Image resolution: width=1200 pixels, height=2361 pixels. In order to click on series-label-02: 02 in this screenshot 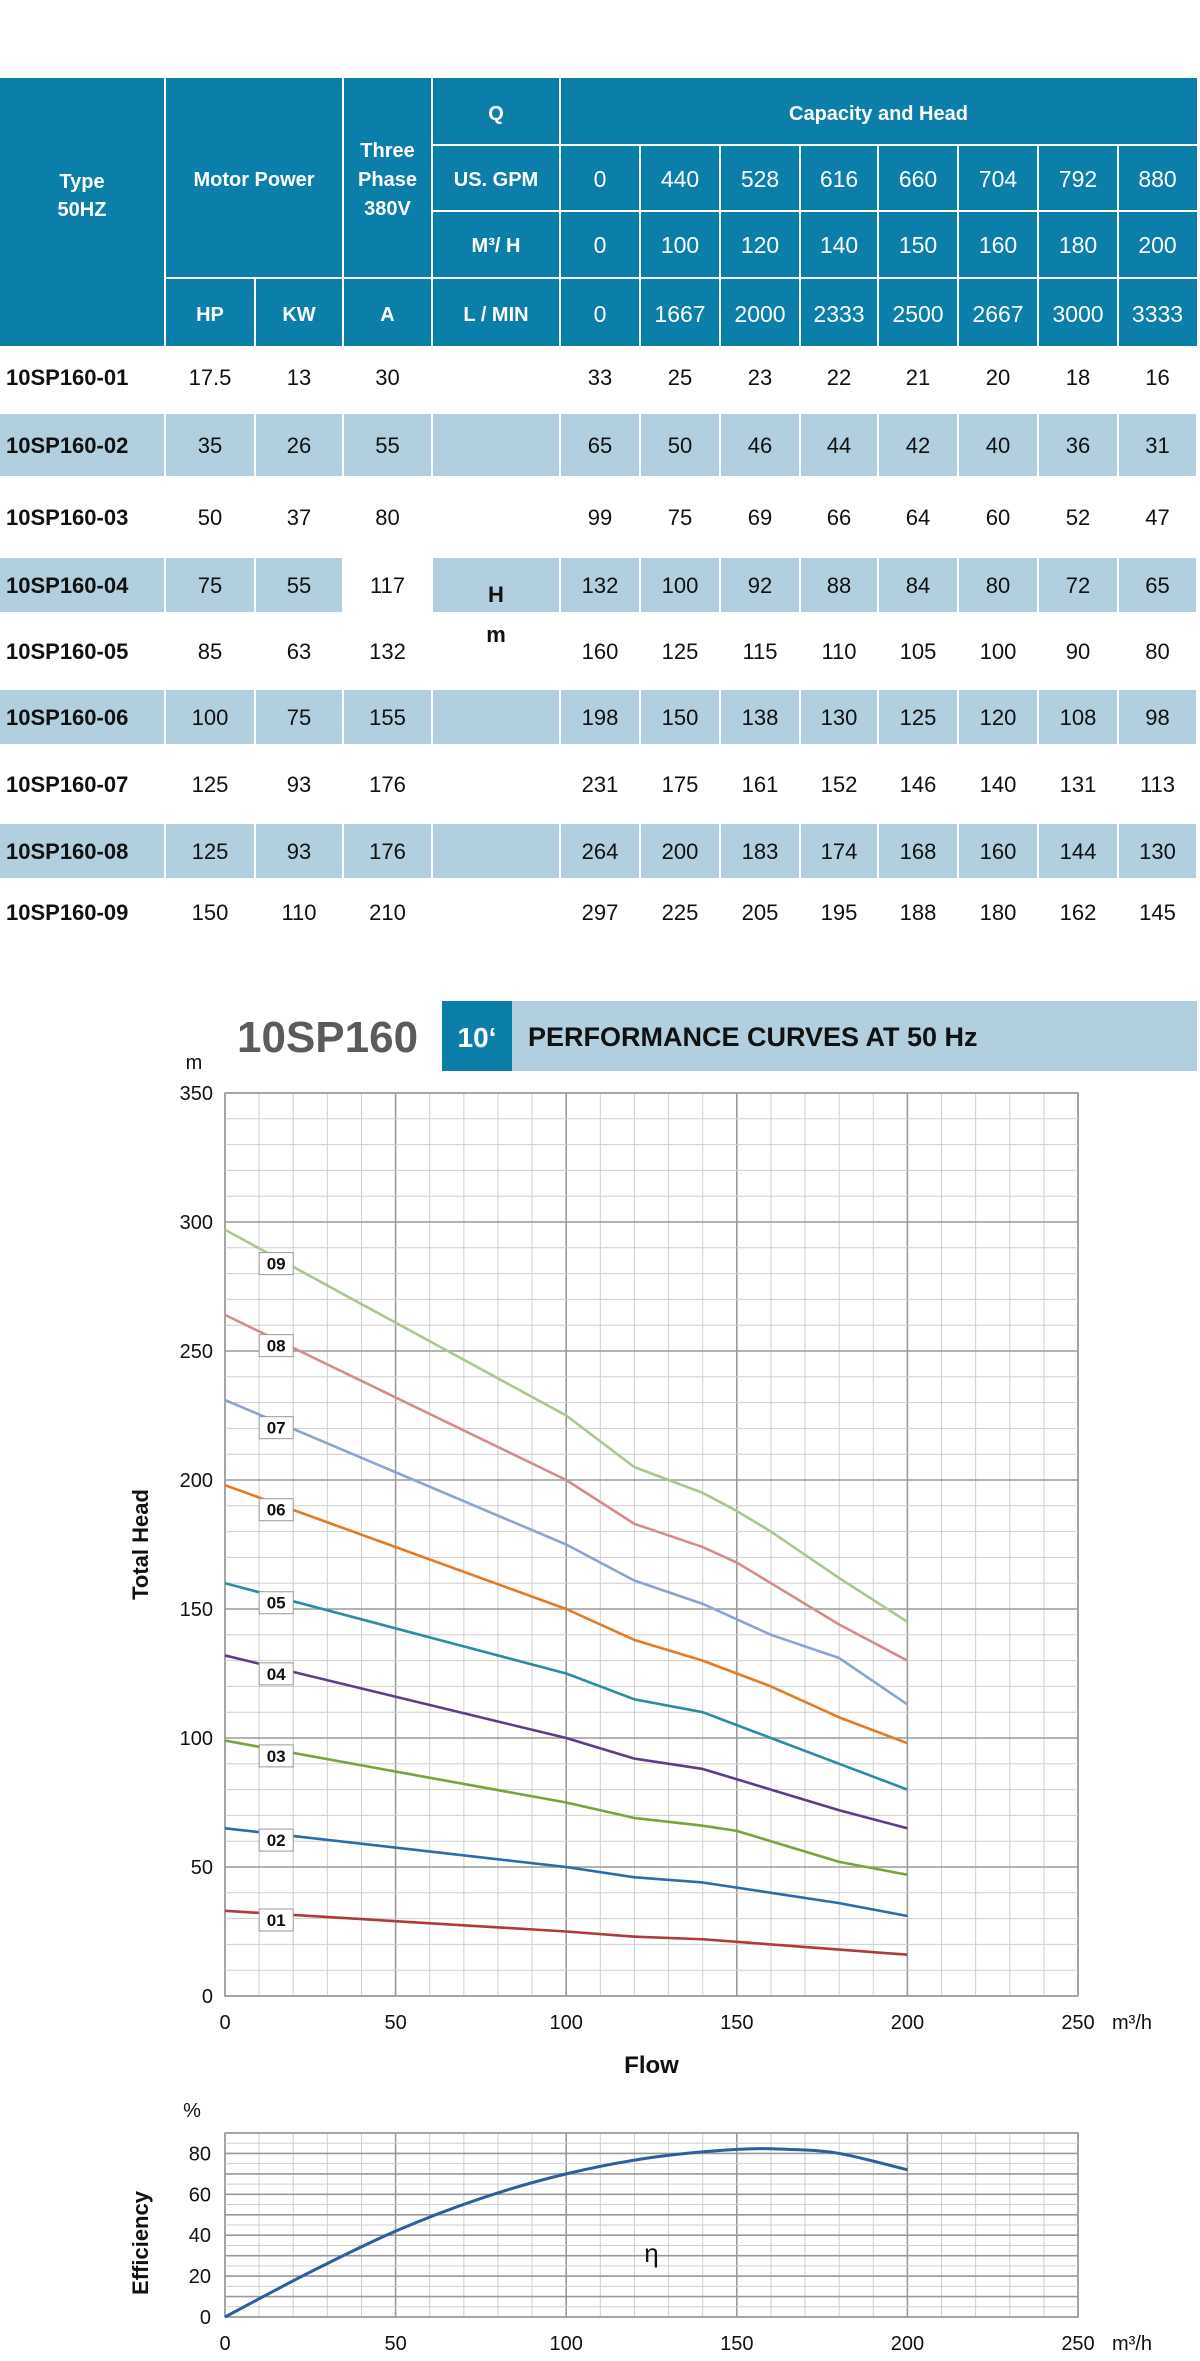, I will do `click(276, 1840)`.